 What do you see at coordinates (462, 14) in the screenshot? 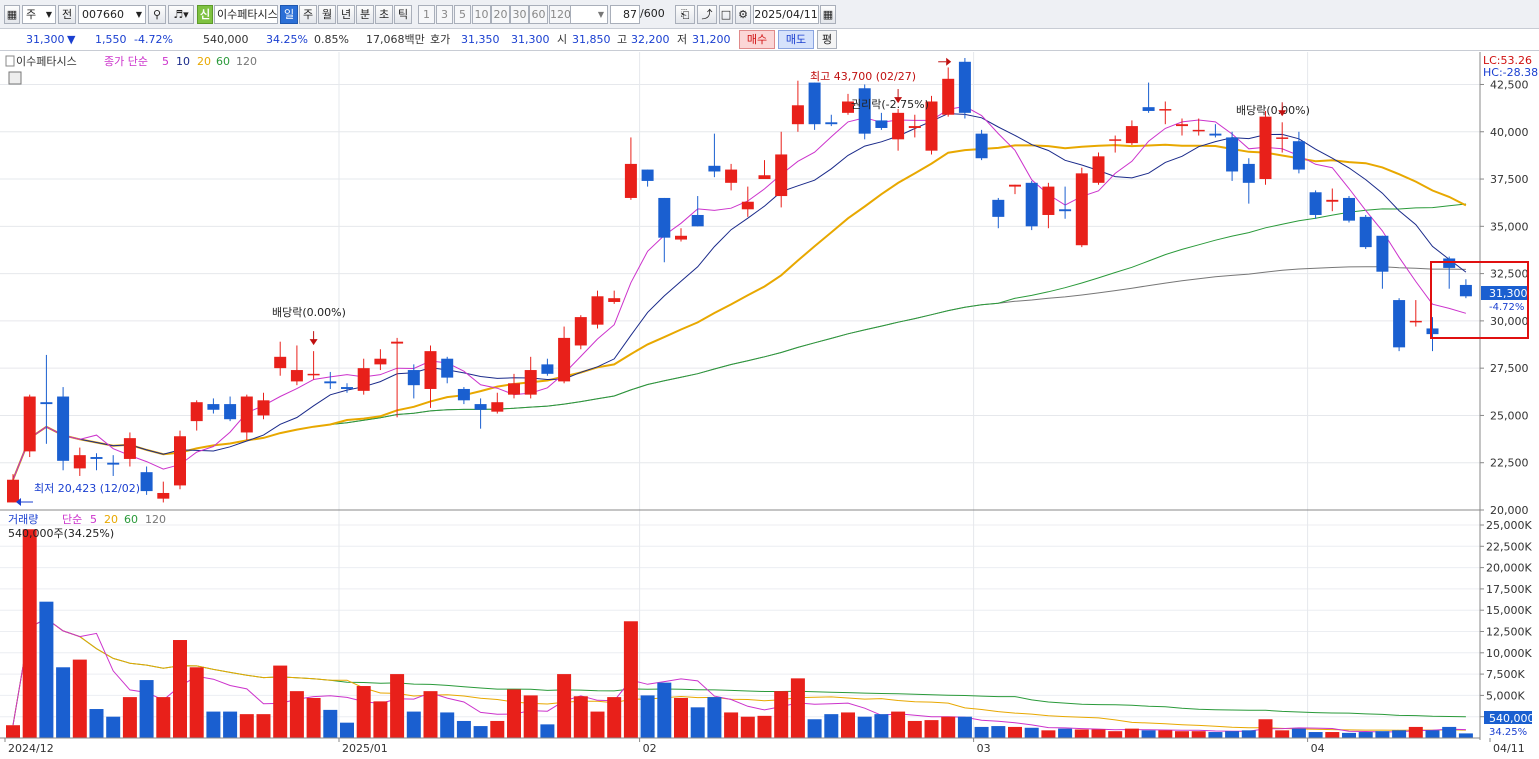
I see `interval-button: 5` at bounding box center [462, 14].